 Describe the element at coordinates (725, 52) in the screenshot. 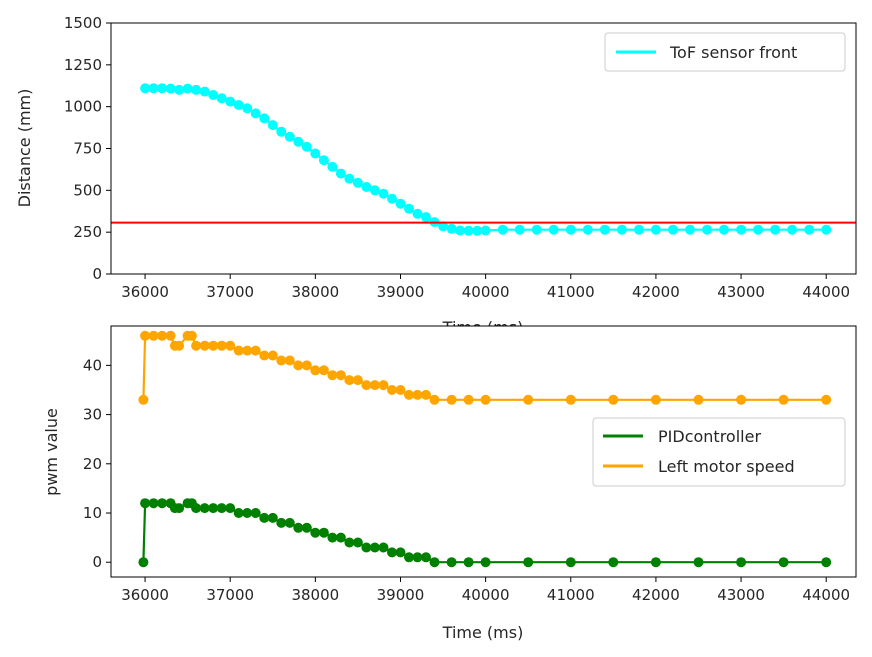

I see `distance-legend-box` at that location.